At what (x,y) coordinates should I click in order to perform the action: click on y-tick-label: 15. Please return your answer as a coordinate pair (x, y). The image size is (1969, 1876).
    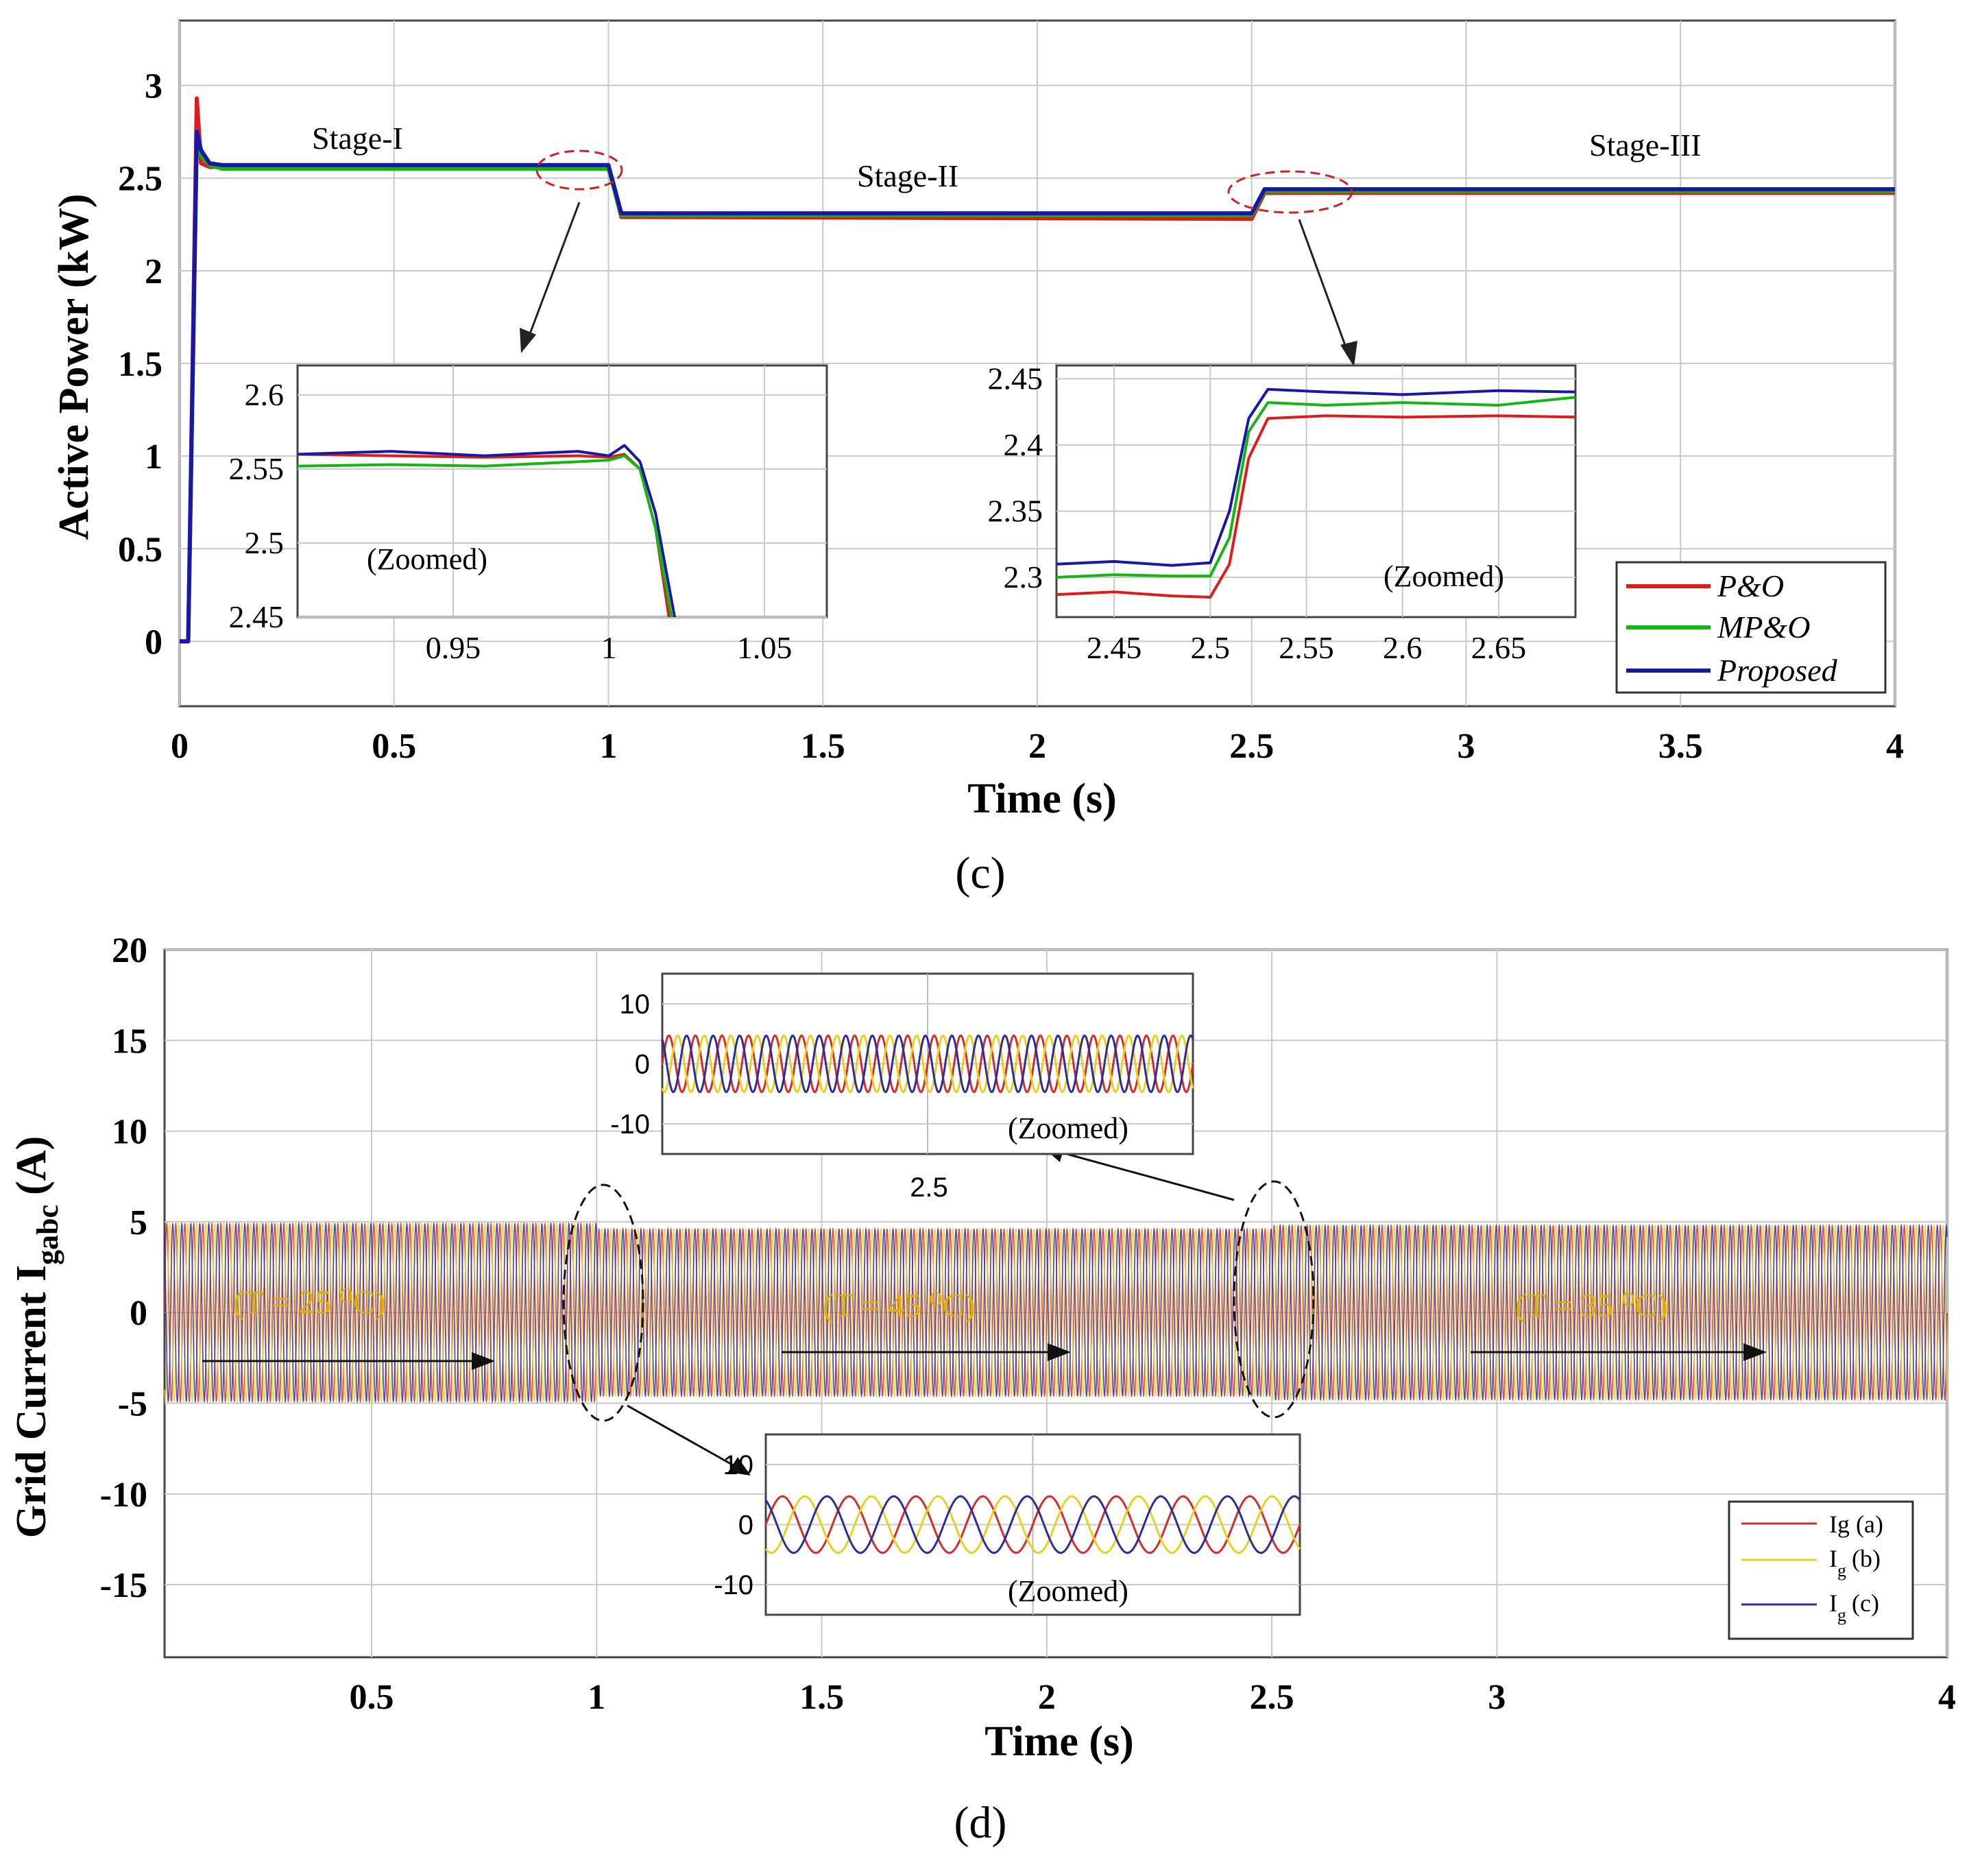
    Looking at the image, I should click on (129, 1041).